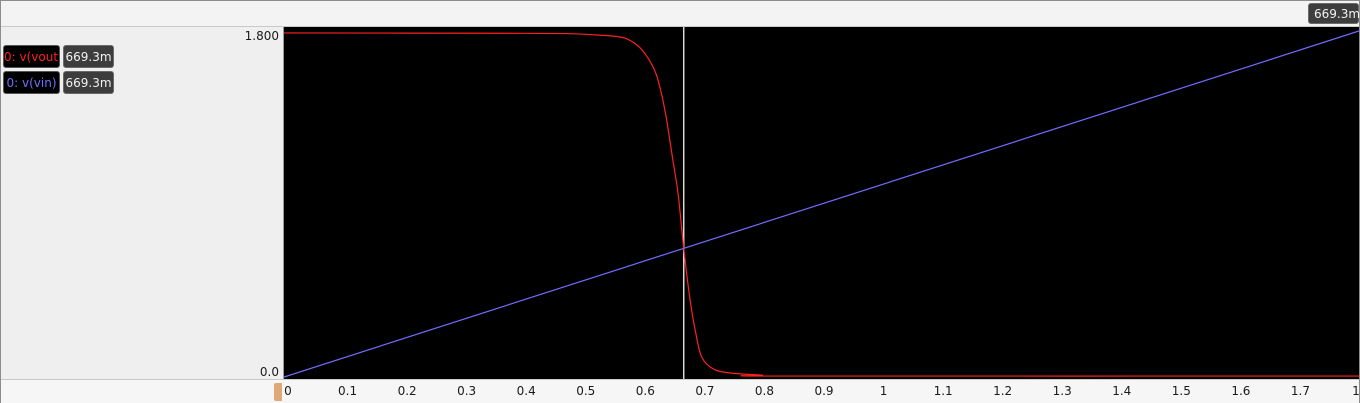  What do you see at coordinates (705, 391) in the screenshot?
I see `x-tick-label: 0.7` at bounding box center [705, 391].